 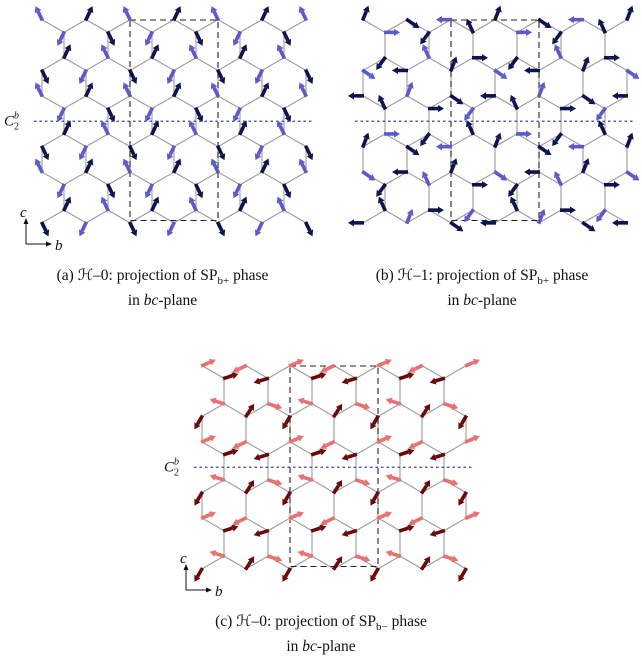 I want to click on caption-a-line2: in bc-plane, so click(x=162, y=301).